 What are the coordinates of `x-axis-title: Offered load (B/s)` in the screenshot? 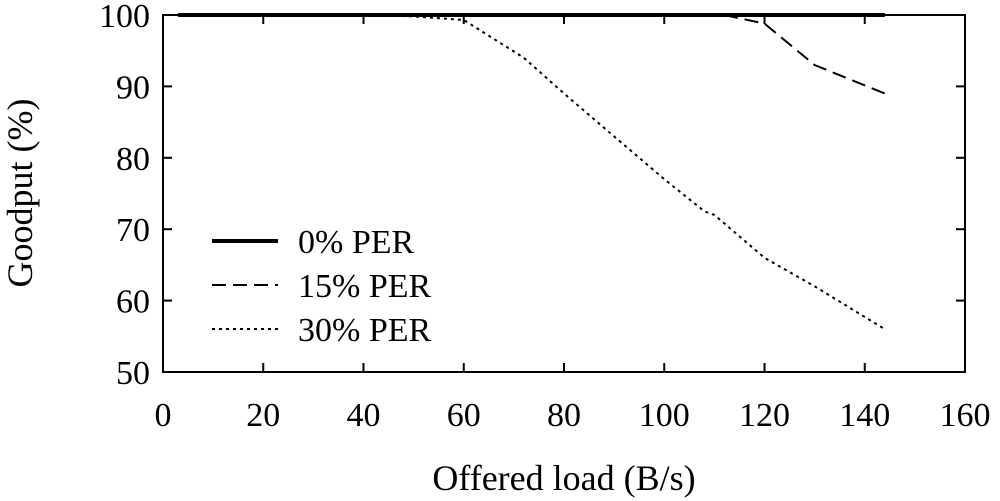 It's located at (563, 478).